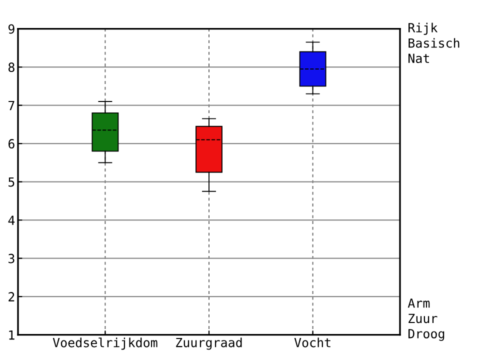 This screenshot has width=500, height=360. What do you see at coordinates (434, 43) in the screenshot?
I see `text: Basisch` at bounding box center [434, 43].